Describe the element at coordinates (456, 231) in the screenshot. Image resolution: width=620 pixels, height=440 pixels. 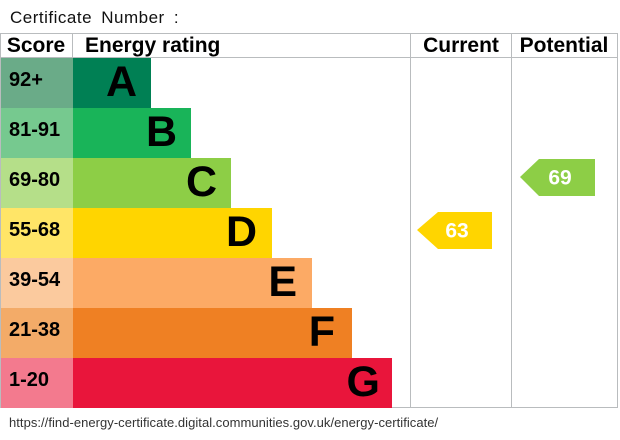
I see `svg-text: 63` at that location.